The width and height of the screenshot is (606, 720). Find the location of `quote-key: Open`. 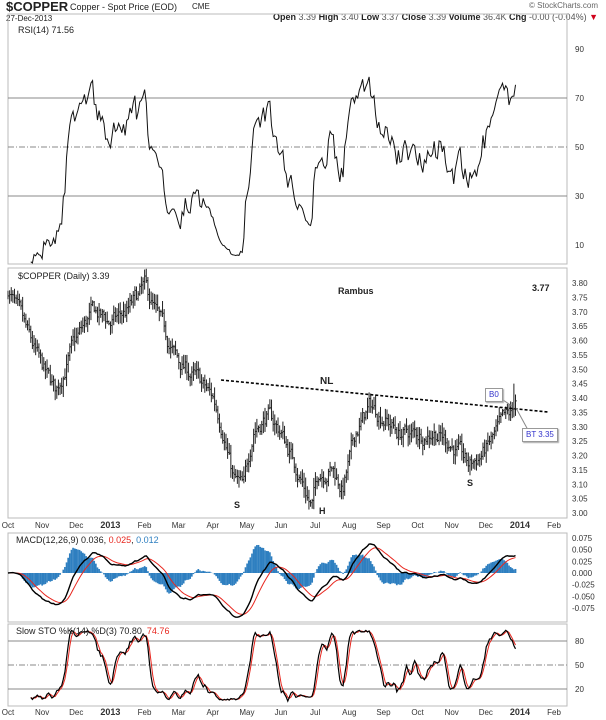

quote-key: Open is located at coordinates (286, 17).